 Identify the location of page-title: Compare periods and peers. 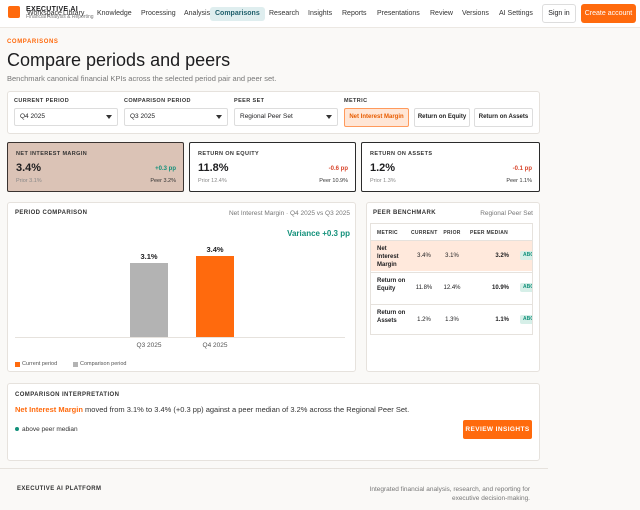
(119, 60).